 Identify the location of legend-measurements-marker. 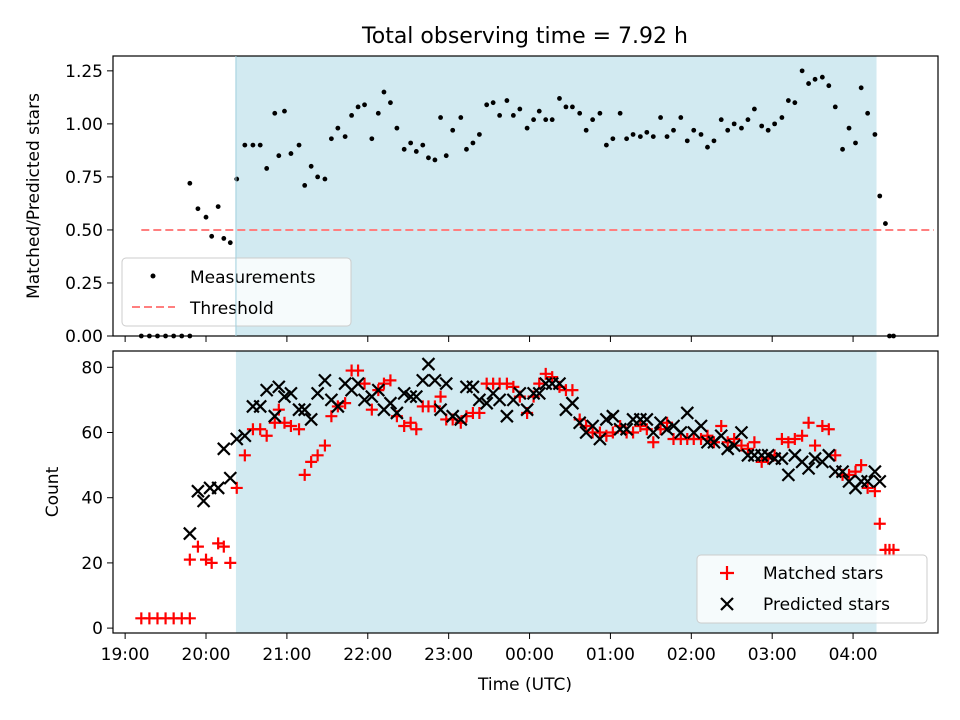
(153, 276).